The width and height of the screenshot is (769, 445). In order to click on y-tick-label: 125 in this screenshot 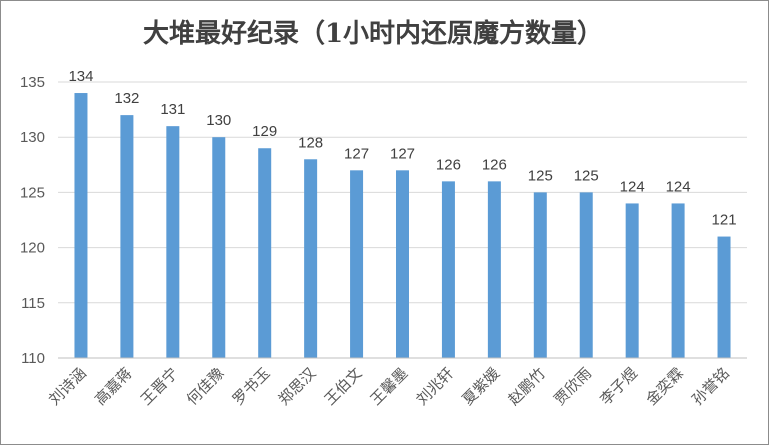, I will do `click(32, 192)`.